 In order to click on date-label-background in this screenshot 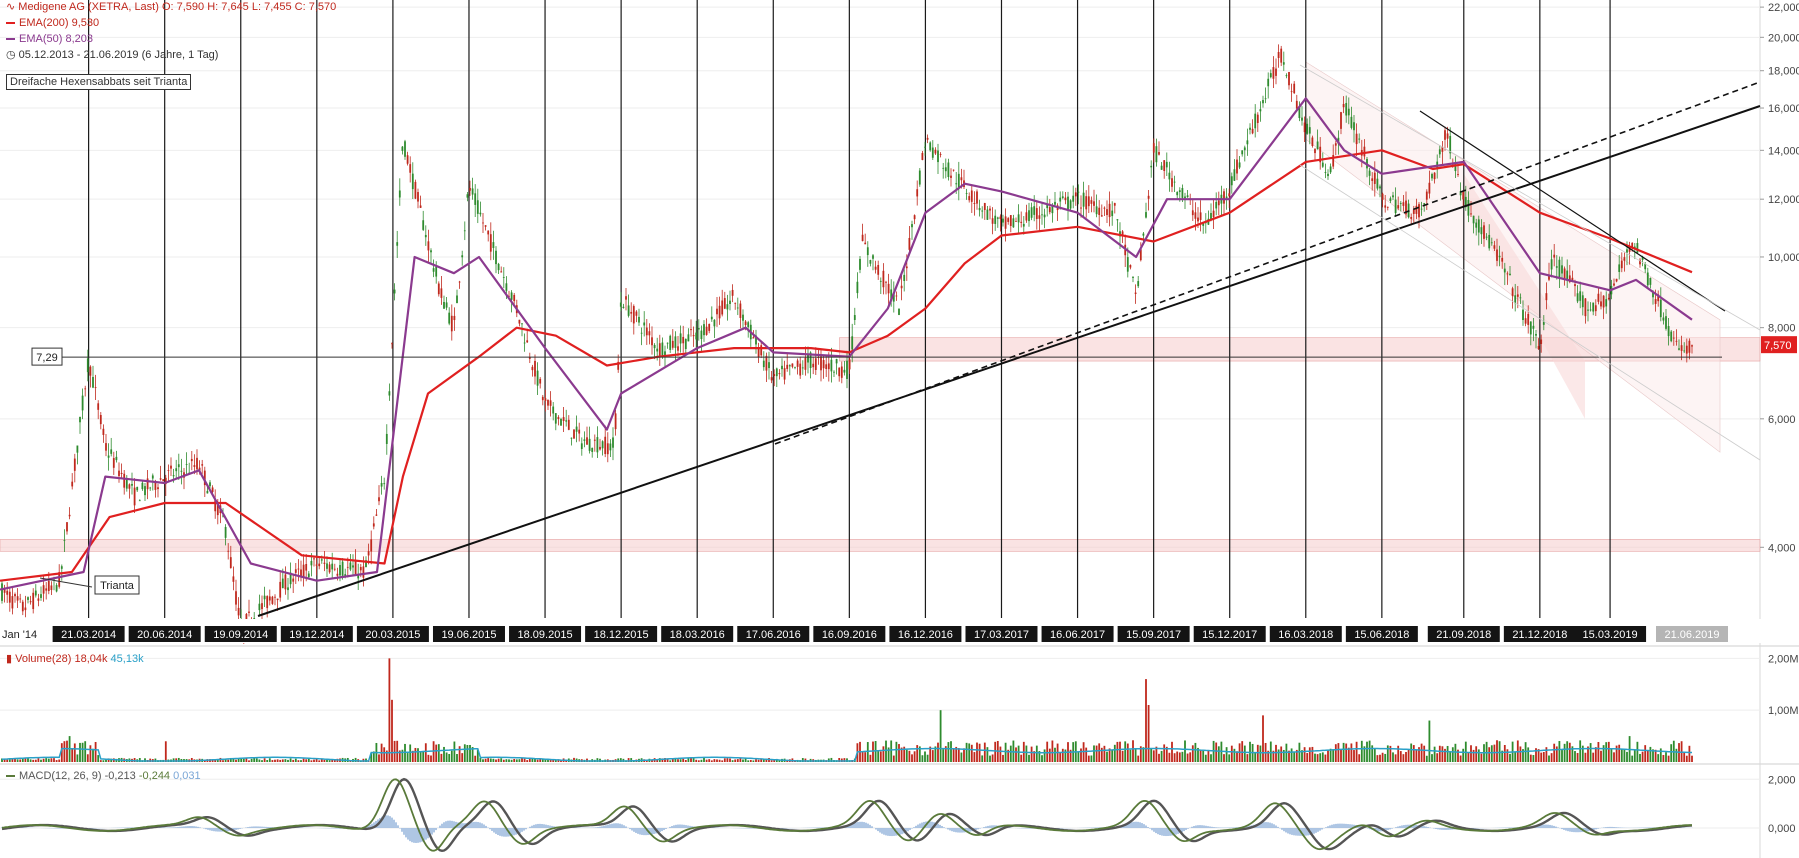, I will do `click(240, 634)`.